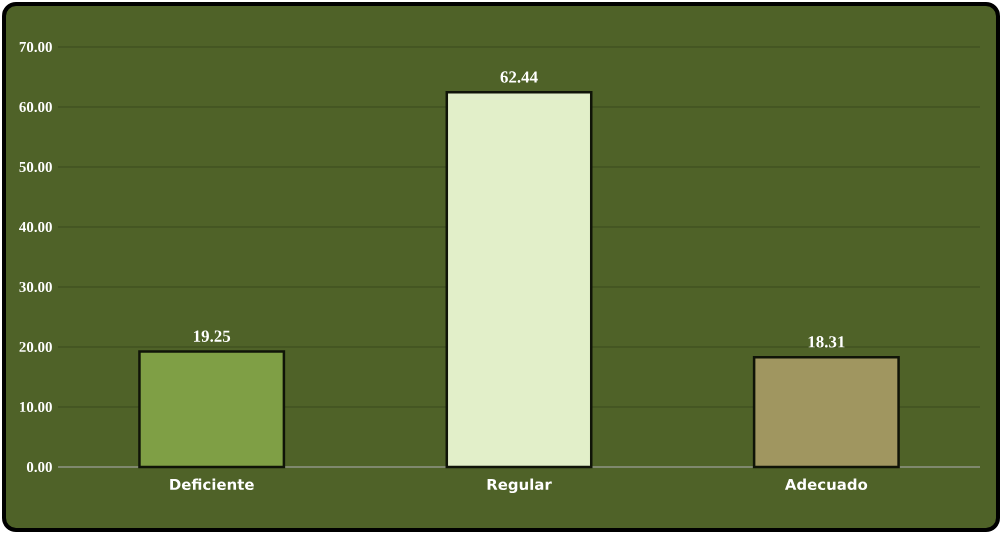  What do you see at coordinates (212, 336) in the screenshot?
I see `data-label: 19.25` at bounding box center [212, 336].